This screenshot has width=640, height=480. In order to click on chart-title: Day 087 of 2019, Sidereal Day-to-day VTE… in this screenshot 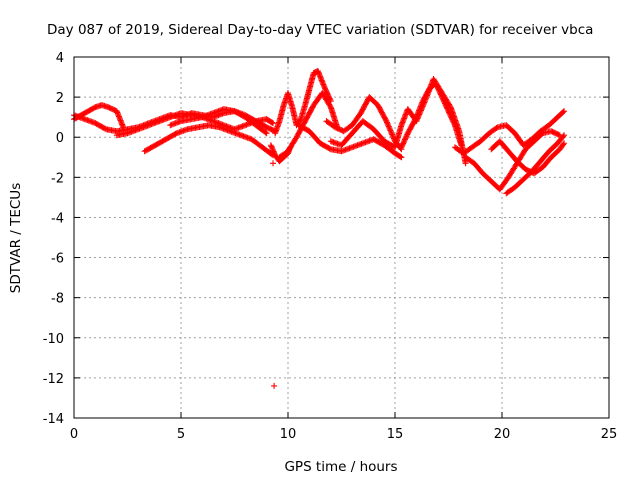, I will do `click(320, 30)`.